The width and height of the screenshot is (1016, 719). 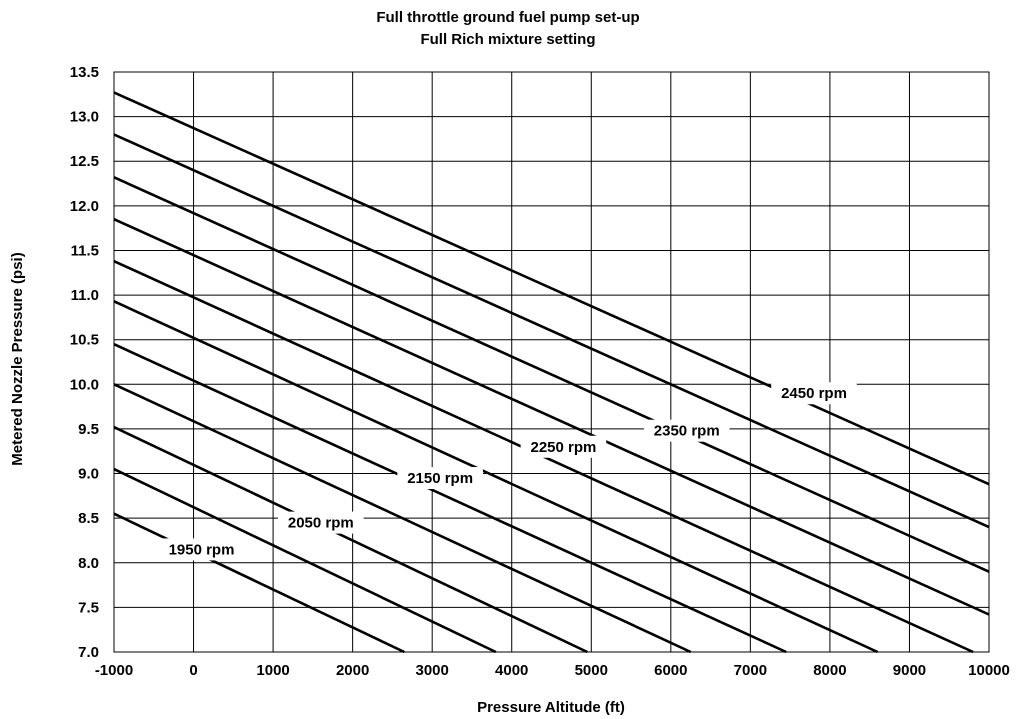 I want to click on series-label-6: 2450 rpm, so click(x=814, y=393).